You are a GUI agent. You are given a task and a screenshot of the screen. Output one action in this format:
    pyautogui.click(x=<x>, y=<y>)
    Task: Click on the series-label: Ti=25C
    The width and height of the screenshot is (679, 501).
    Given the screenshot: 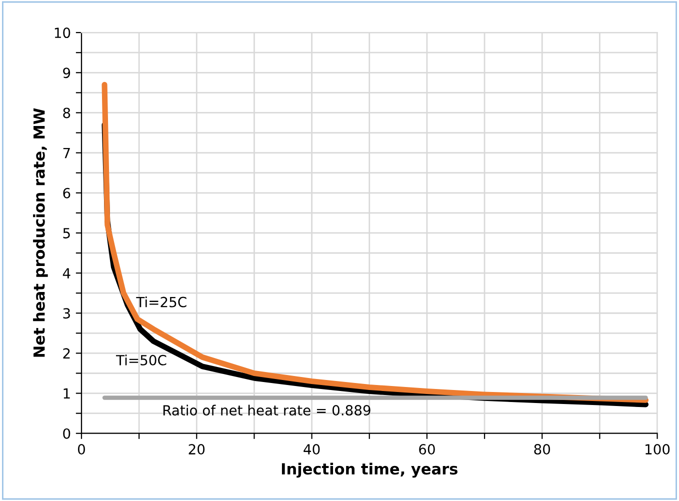 What is the action you would take?
    pyautogui.click(x=161, y=302)
    